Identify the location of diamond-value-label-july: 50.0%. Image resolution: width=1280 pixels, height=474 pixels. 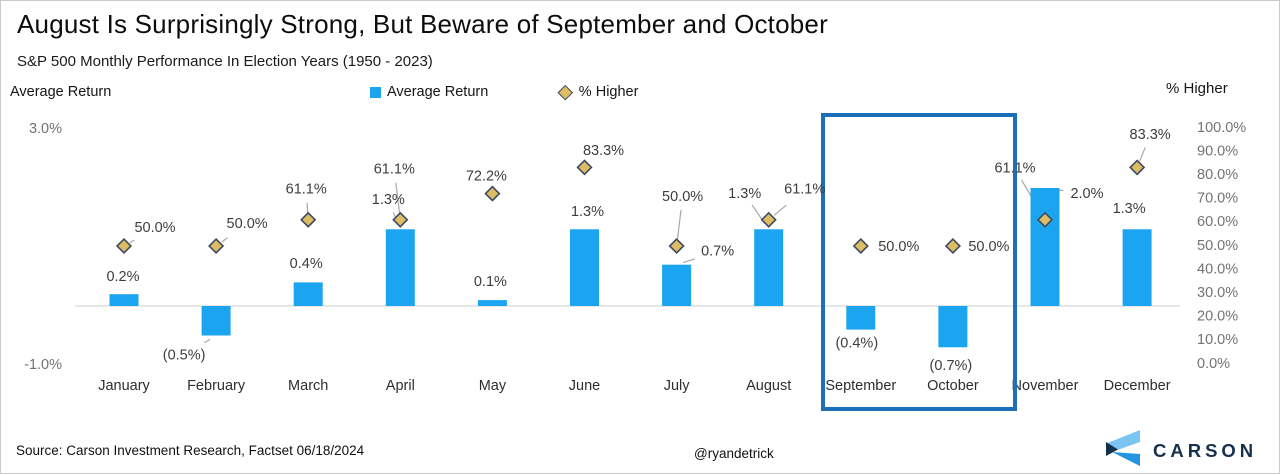
(682, 197).